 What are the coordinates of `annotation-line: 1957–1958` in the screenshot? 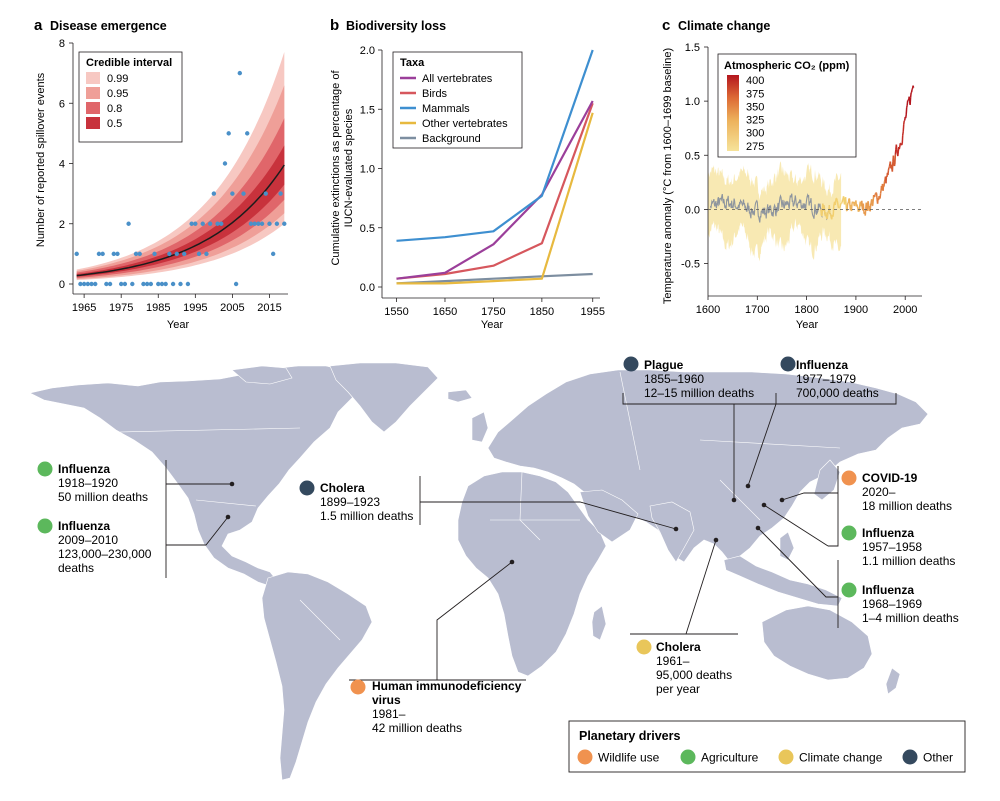 It's located at (892, 547).